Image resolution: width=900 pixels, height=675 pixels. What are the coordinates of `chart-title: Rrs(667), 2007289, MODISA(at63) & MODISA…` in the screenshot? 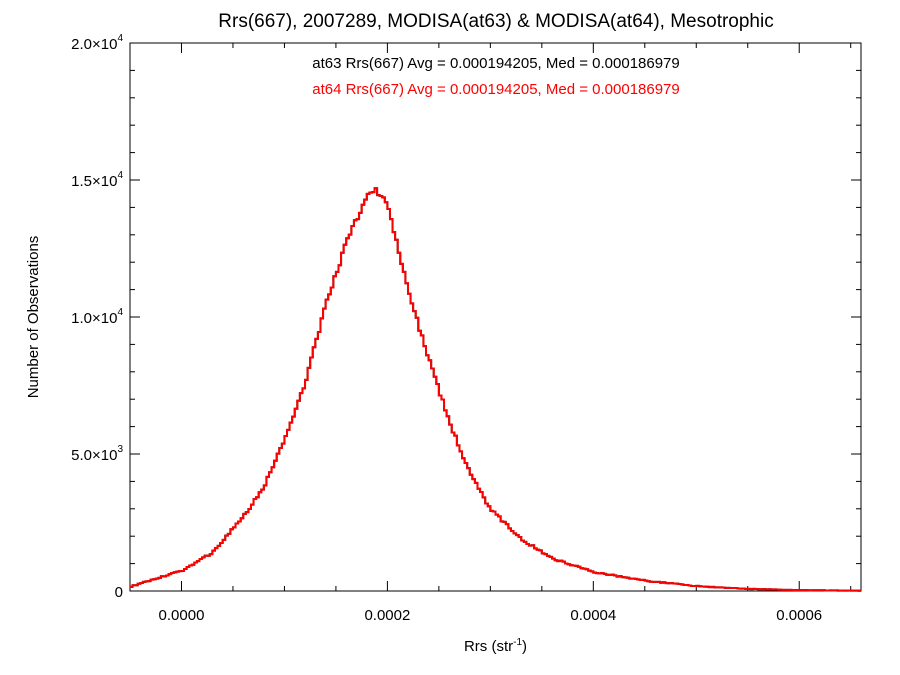 It's located at (495, 21).